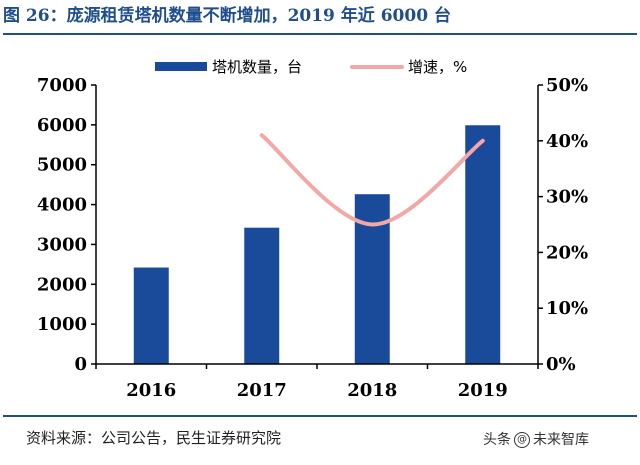 Image resolution: width=640 pixels, height=465 pixels. I want to click on footer-divider, so click(320, 416).